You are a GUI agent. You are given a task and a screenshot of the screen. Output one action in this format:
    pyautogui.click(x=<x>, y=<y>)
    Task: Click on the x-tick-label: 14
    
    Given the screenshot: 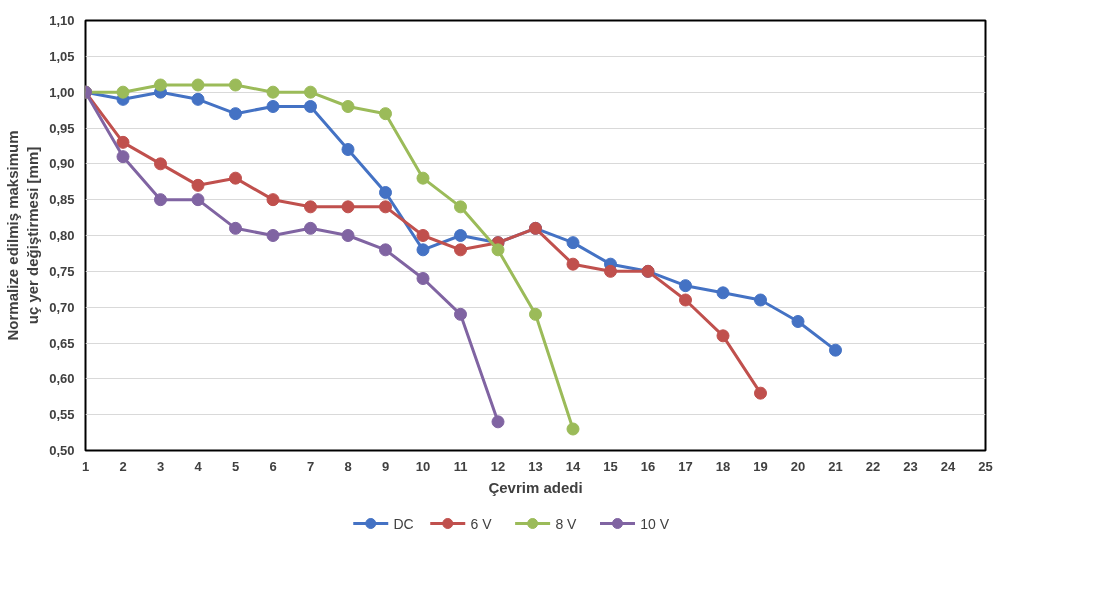 What is the action you would take?
    pyautogui.click(x=573, y=466)
    